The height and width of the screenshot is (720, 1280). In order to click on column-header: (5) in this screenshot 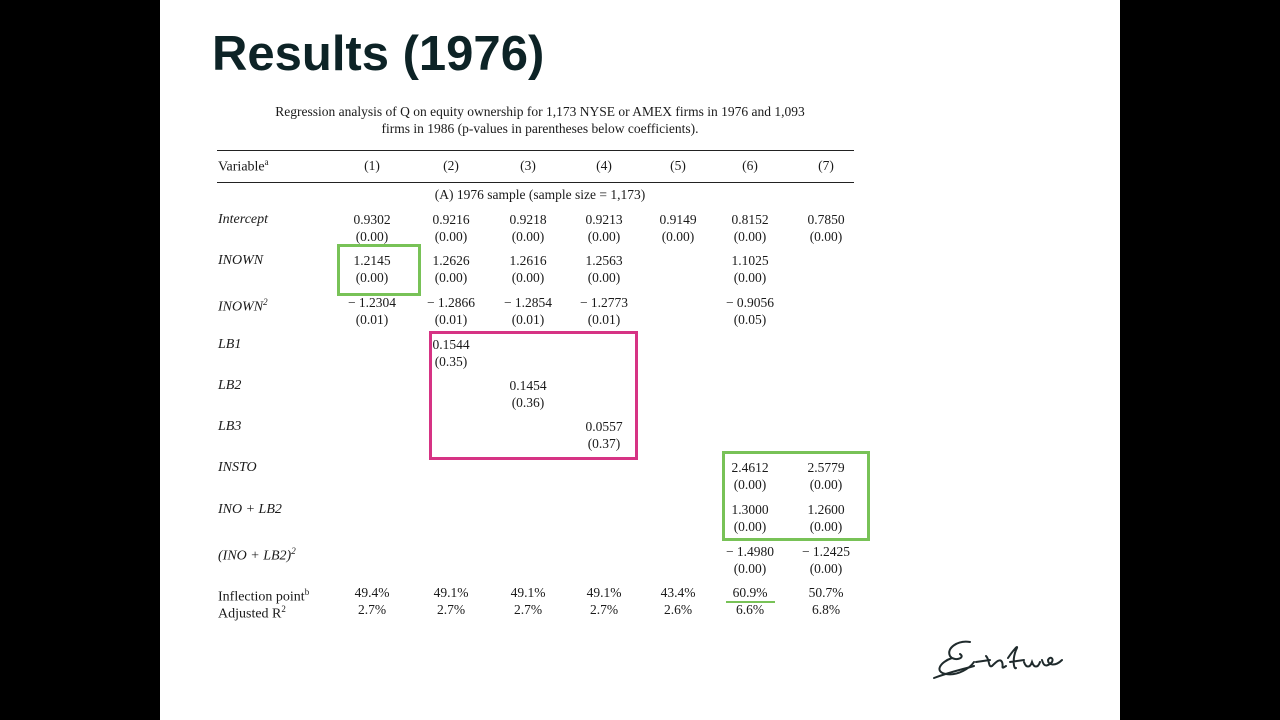, I will do `click(678, 165)`.